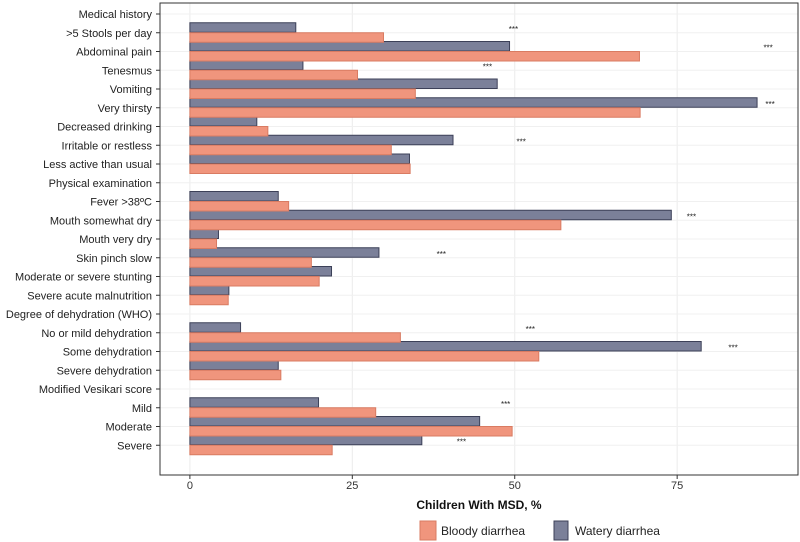 The height and width of the screenshot is (542, 800). I want to click on x-tick-label: 75, so click(677, 486).